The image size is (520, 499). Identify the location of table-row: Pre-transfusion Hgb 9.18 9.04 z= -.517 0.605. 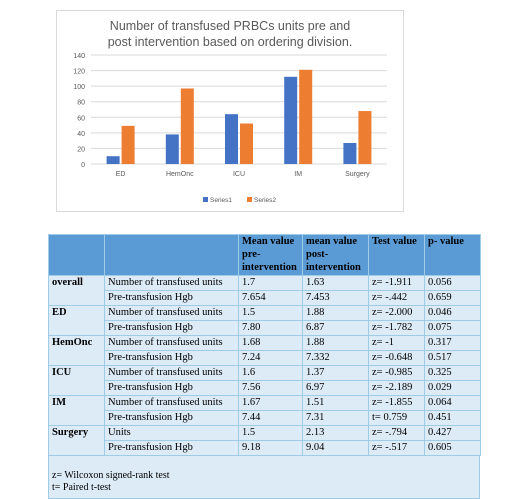
(265, 448).